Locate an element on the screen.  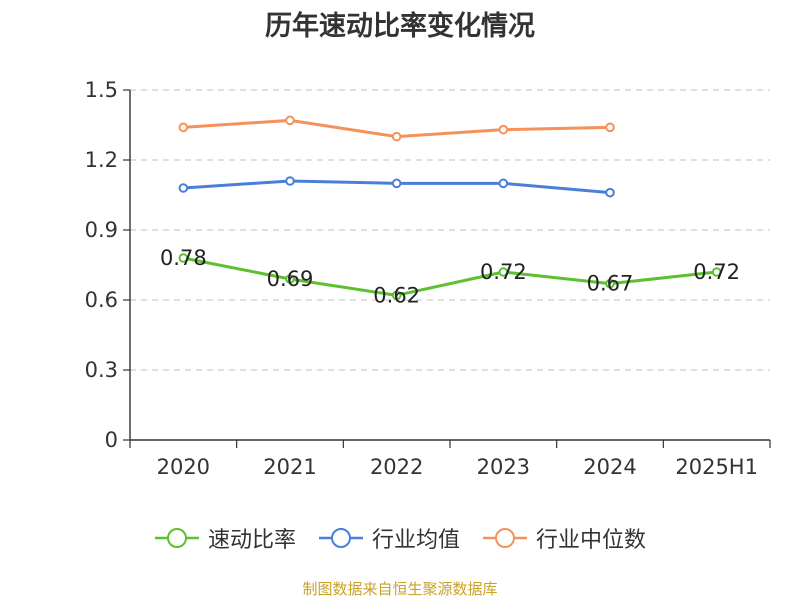
x-tick-label: 2023 is located at coordinates (503, 467).